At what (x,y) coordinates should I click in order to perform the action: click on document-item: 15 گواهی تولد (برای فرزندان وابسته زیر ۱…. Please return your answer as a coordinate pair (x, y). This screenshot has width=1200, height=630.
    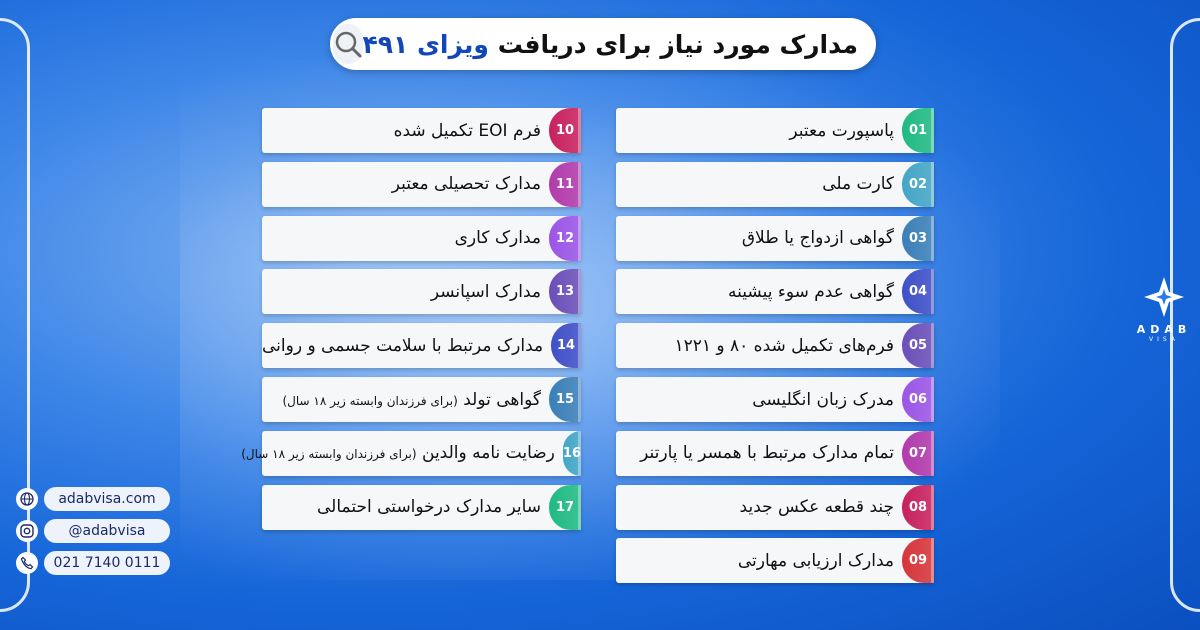
    Looking at the image, I should click on (421, 399).